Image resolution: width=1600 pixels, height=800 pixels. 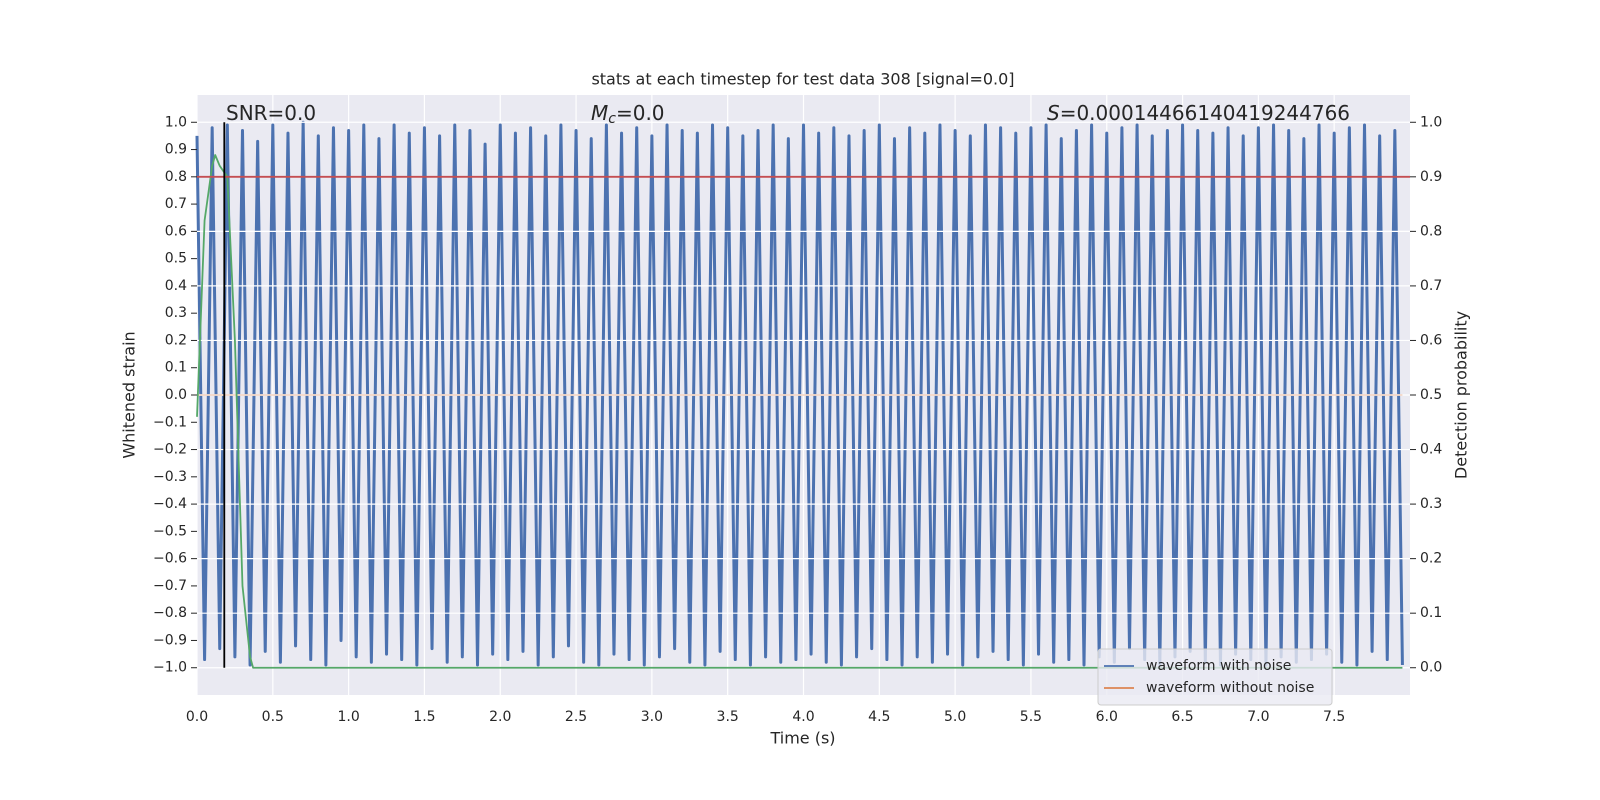 What do you see at coordinates (1431, 504) in the screenshot?
I see `y2-tick-label: 0.3` at bounding box center [1431, 504].